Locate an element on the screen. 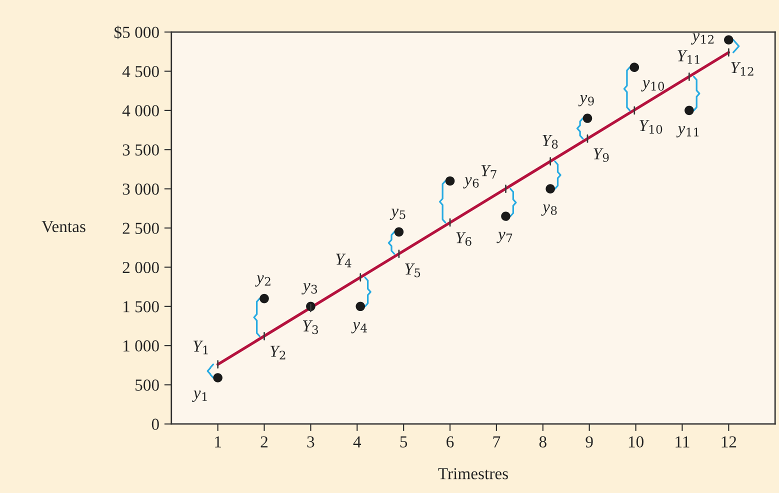 The image size is (779, 493). annotation: y$_{7}$ is located at coordinates (504, 238).